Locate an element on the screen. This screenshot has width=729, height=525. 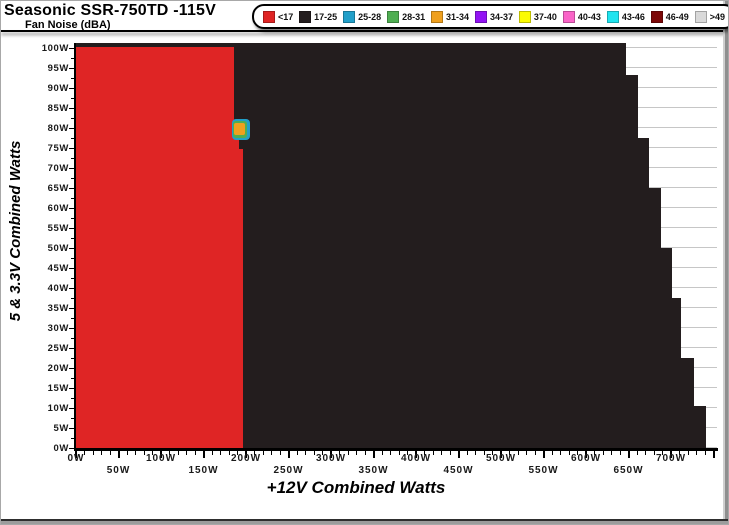
y-tick-label: 55W is located at coordinates (58, 228).